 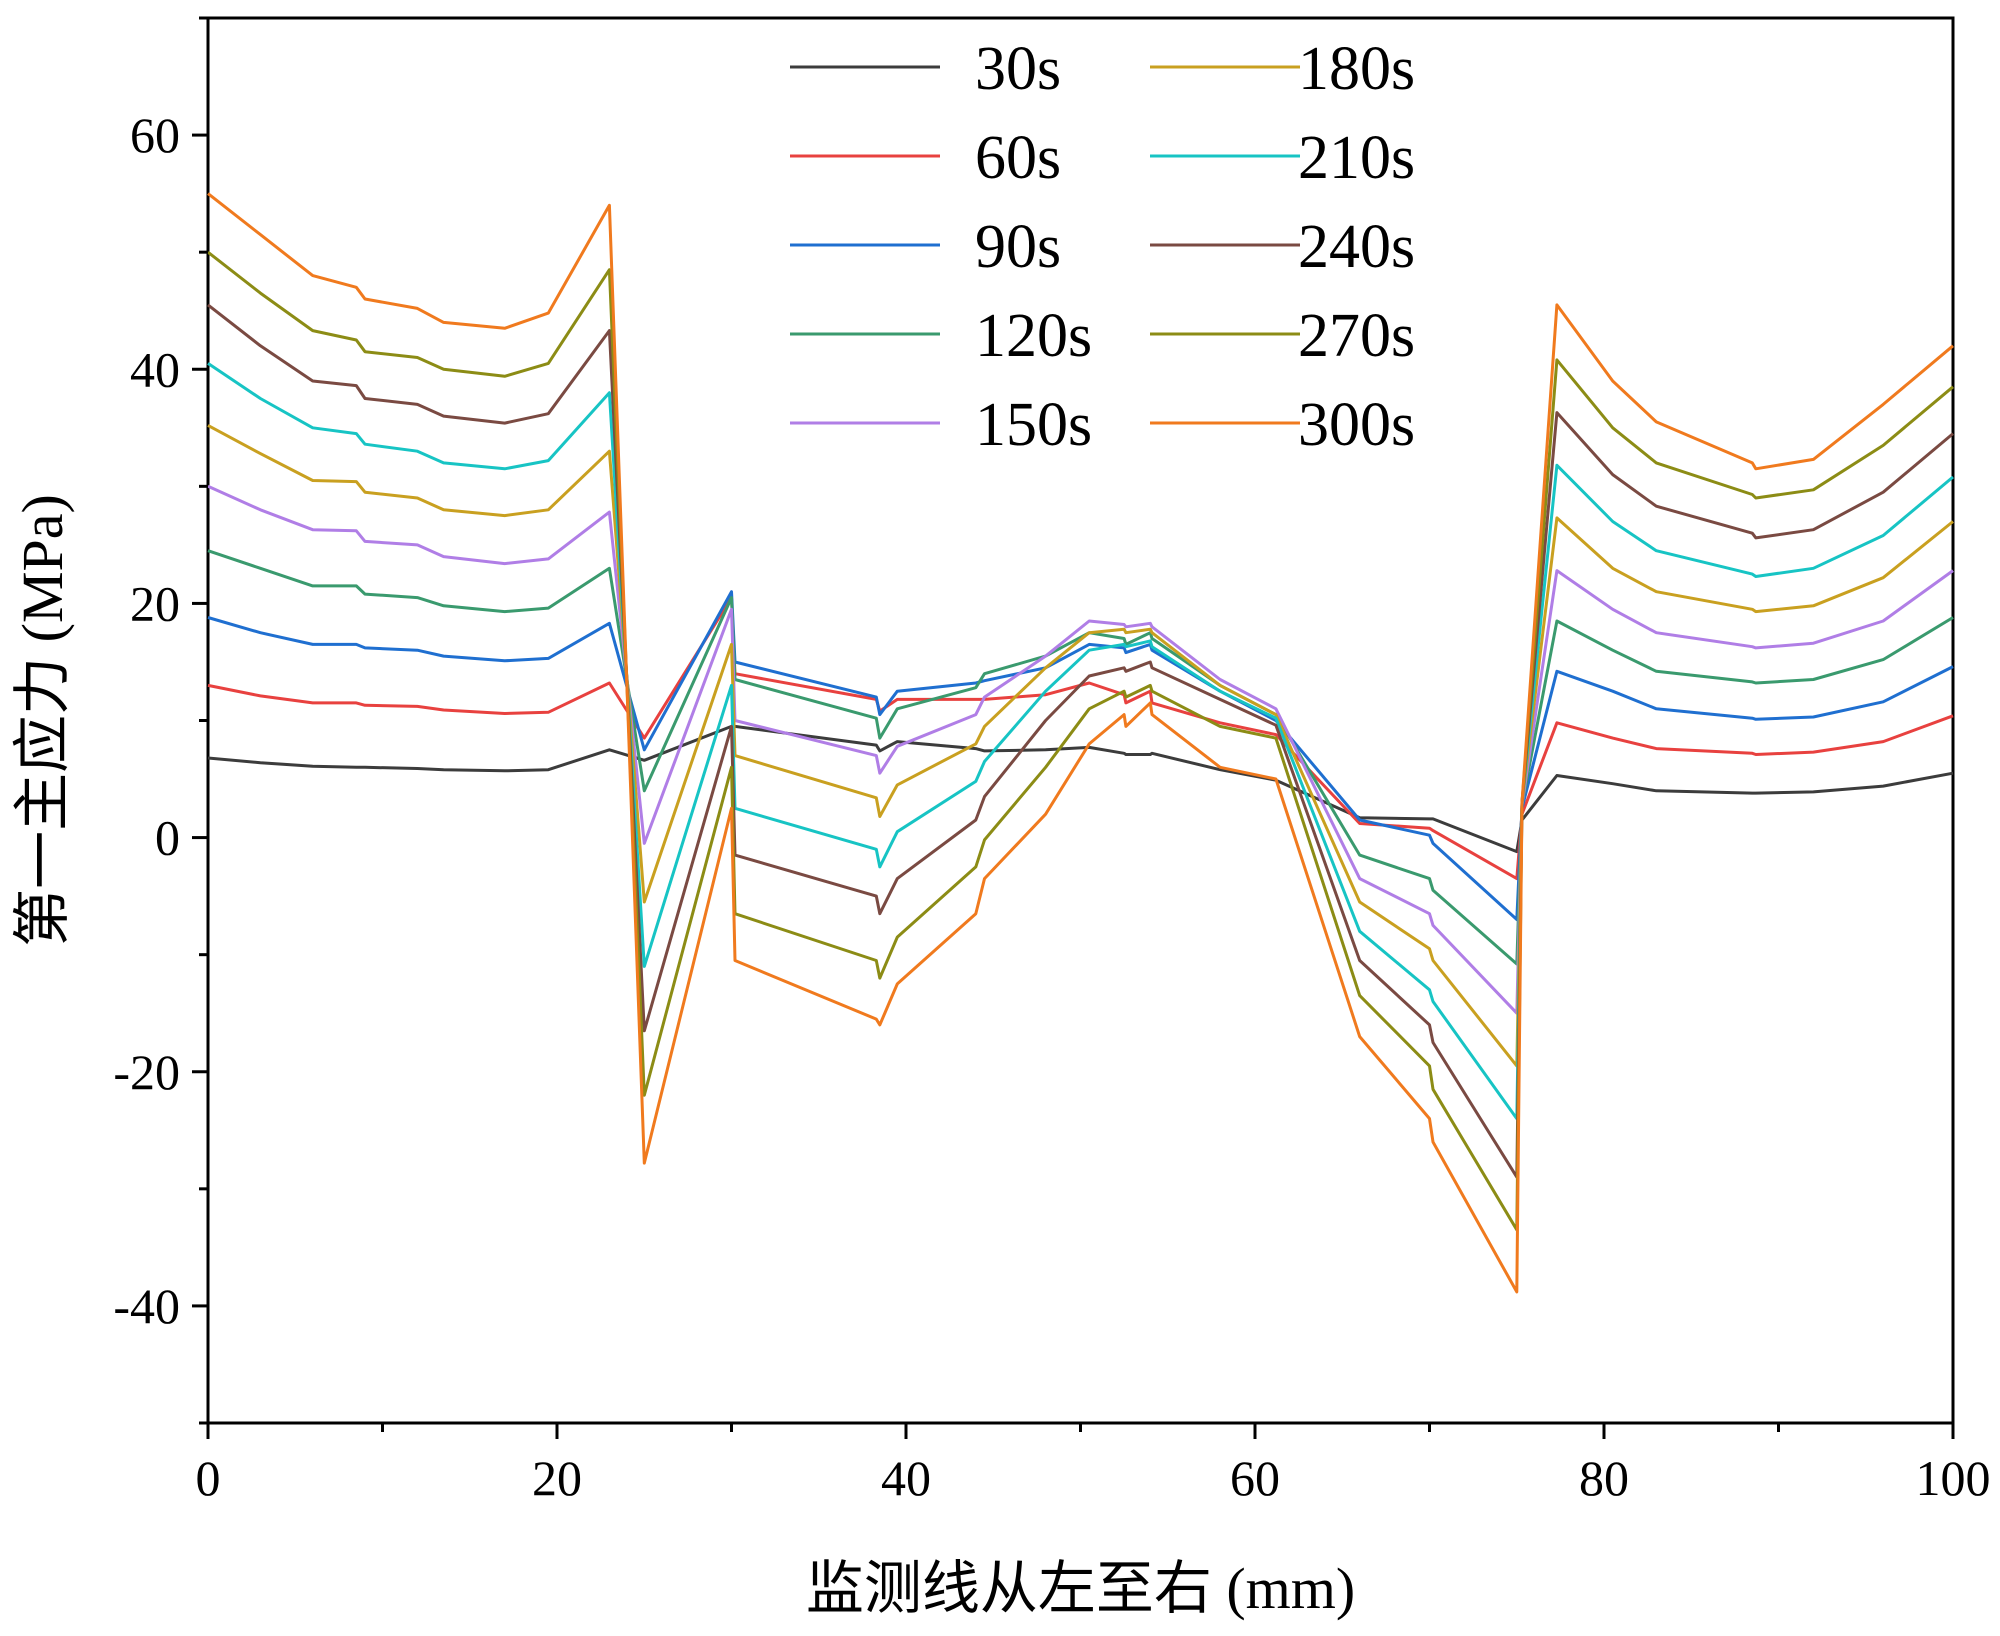 I want to click on x-axis-title: 监测线从左至右 (mm), so click(x=1080, y=1588).